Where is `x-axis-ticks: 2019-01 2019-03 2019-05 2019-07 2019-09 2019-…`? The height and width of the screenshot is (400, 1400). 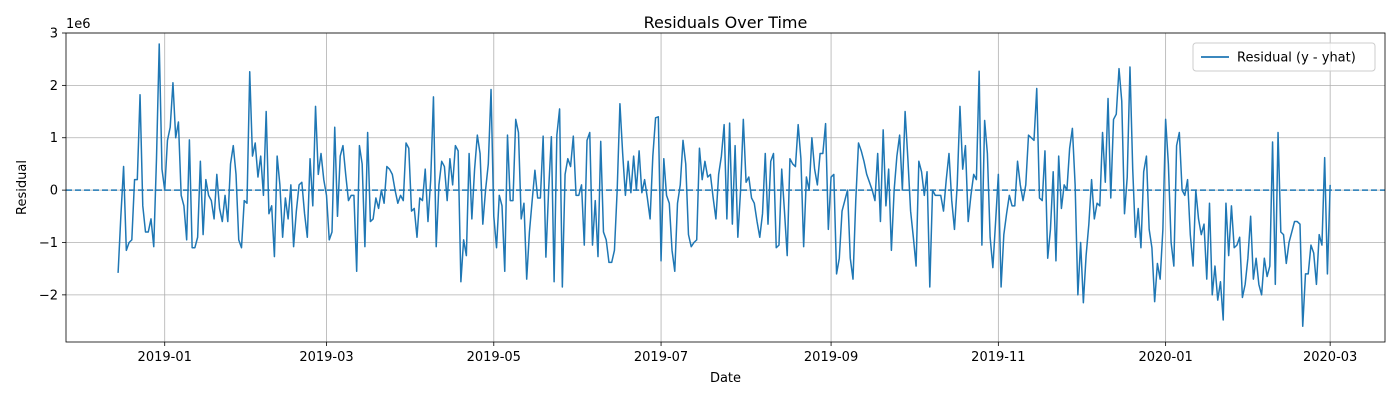 x-axis-ticks: 2019-01 2019-03 2019-05 2019-07 2019-09 2019-… is located at coordinates (747, 353).